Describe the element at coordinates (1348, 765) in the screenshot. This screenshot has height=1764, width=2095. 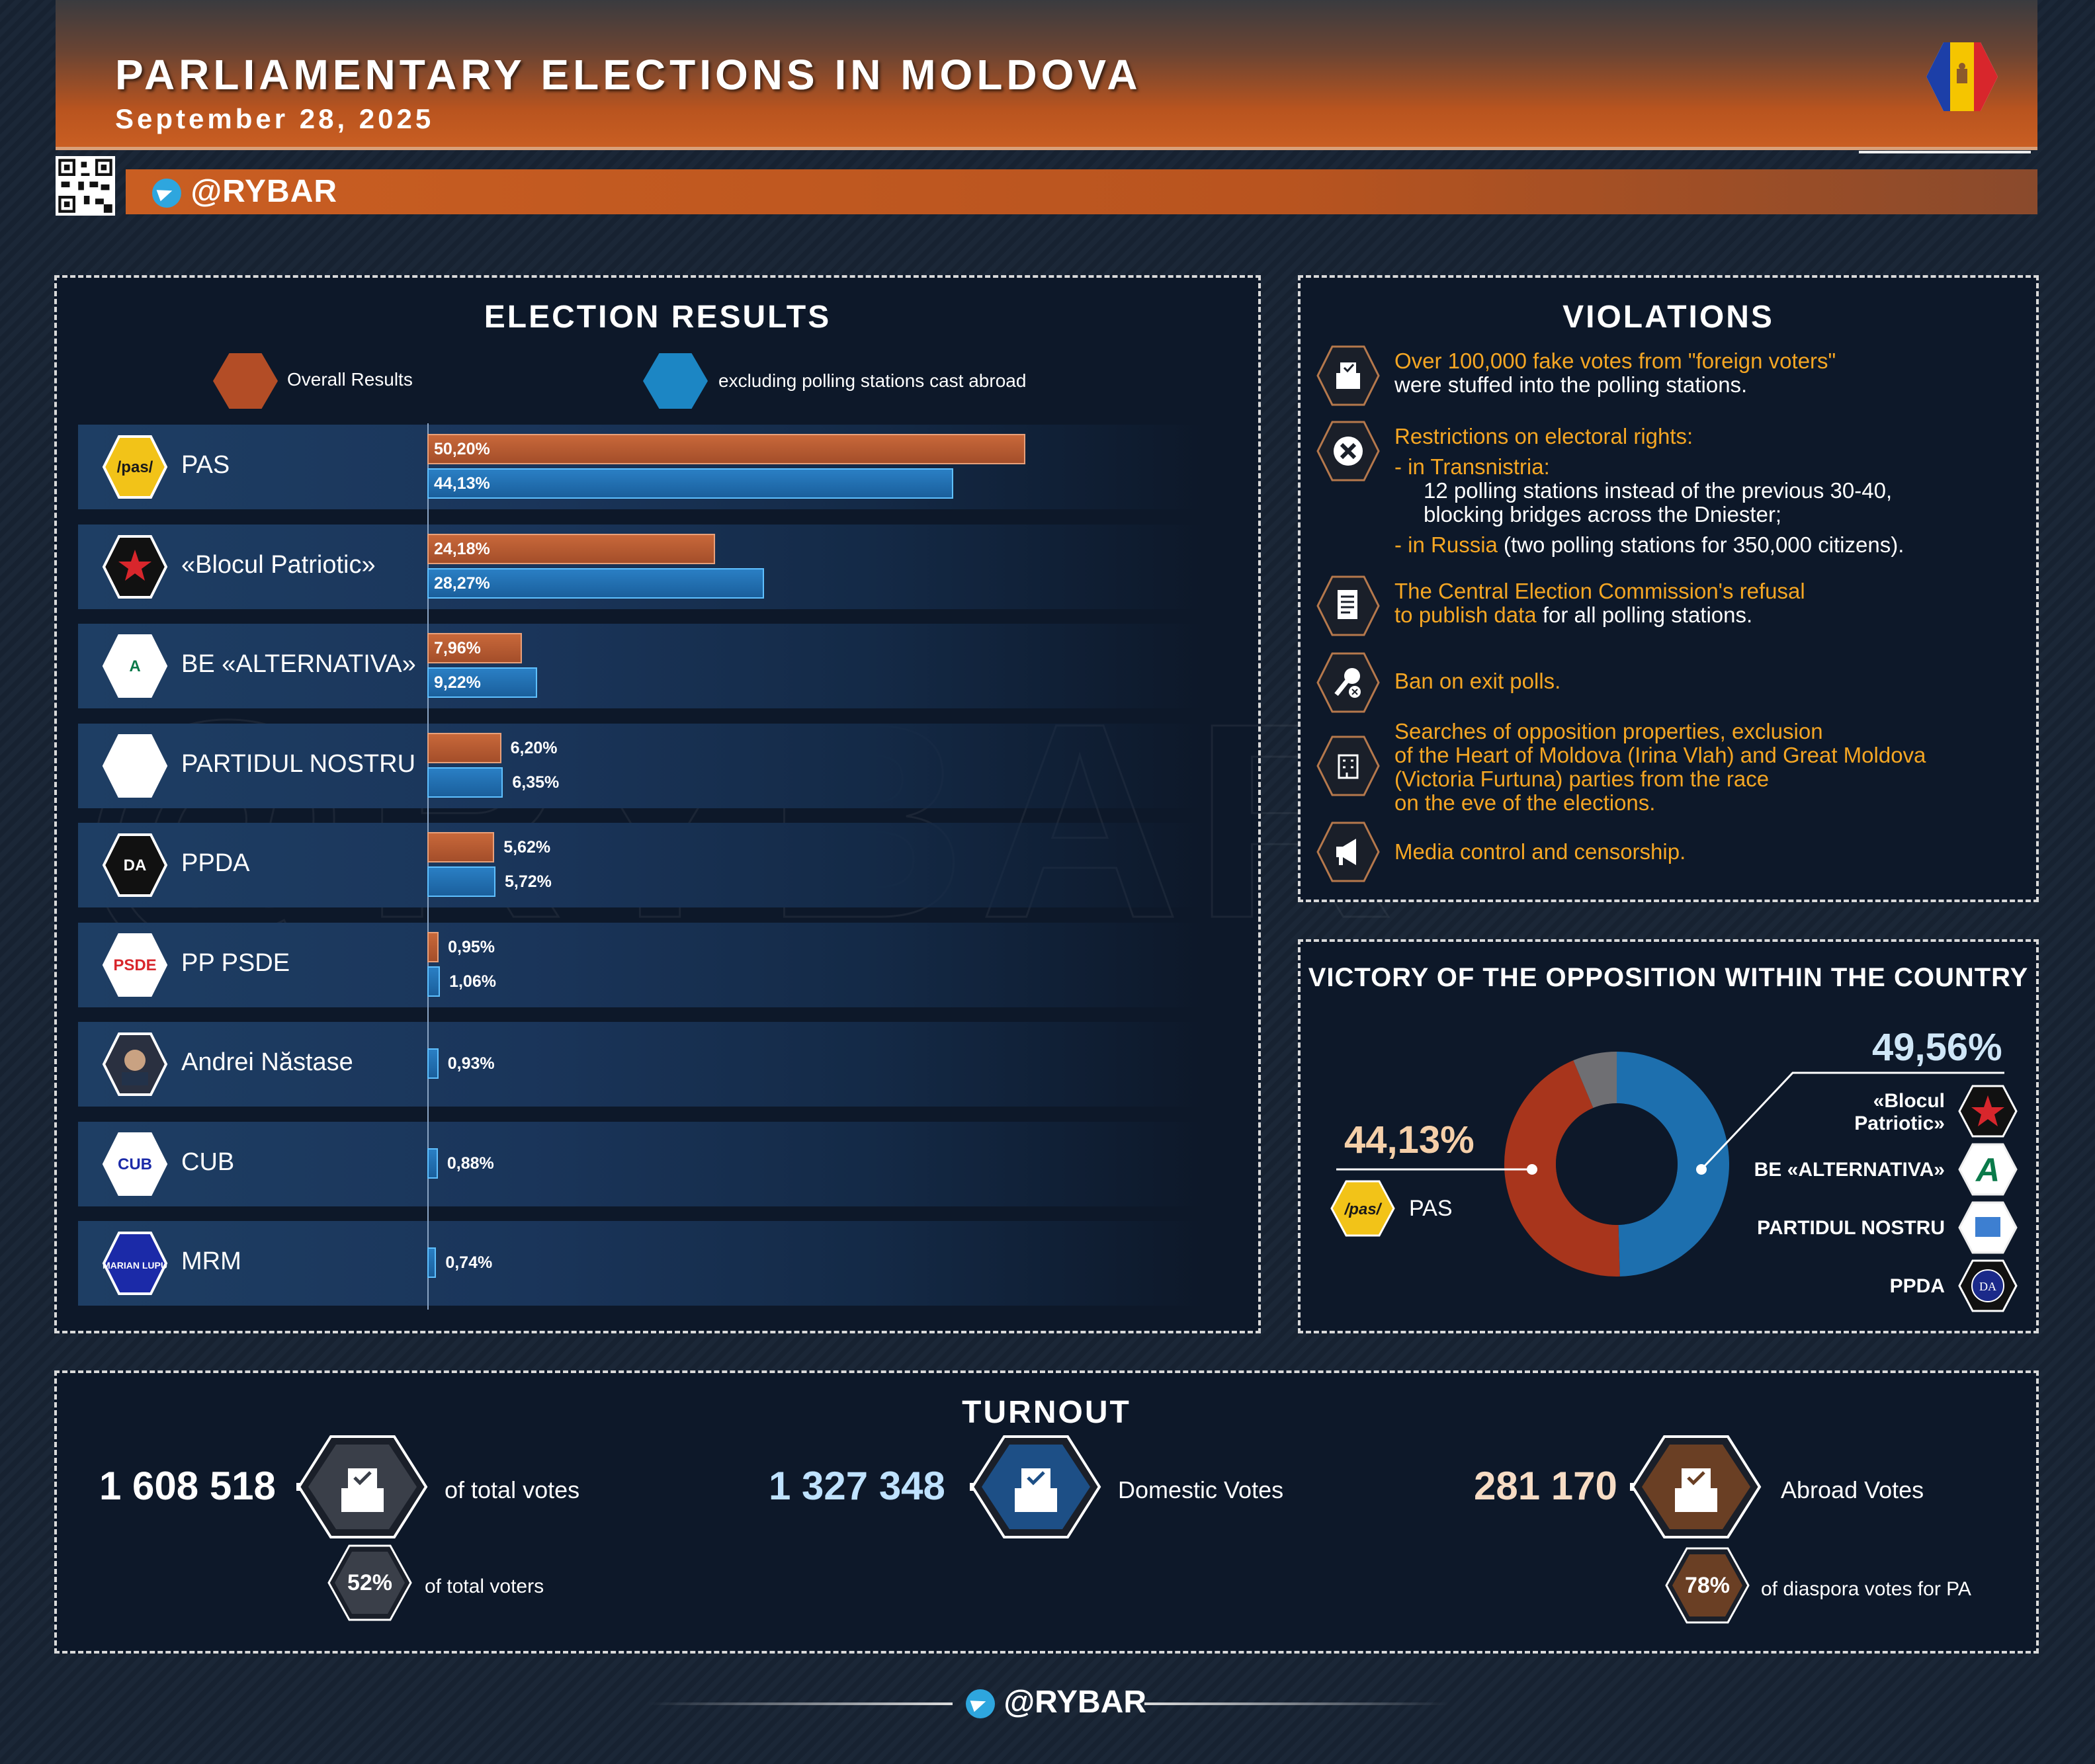
I see `search-building-icon` at that location.